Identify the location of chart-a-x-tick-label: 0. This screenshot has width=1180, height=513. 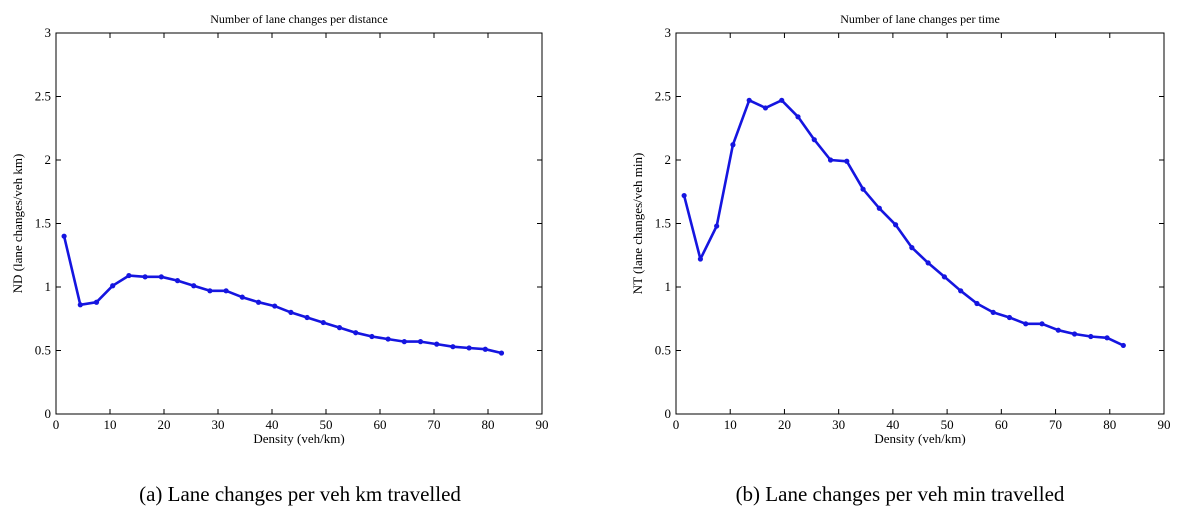
(56, 424).